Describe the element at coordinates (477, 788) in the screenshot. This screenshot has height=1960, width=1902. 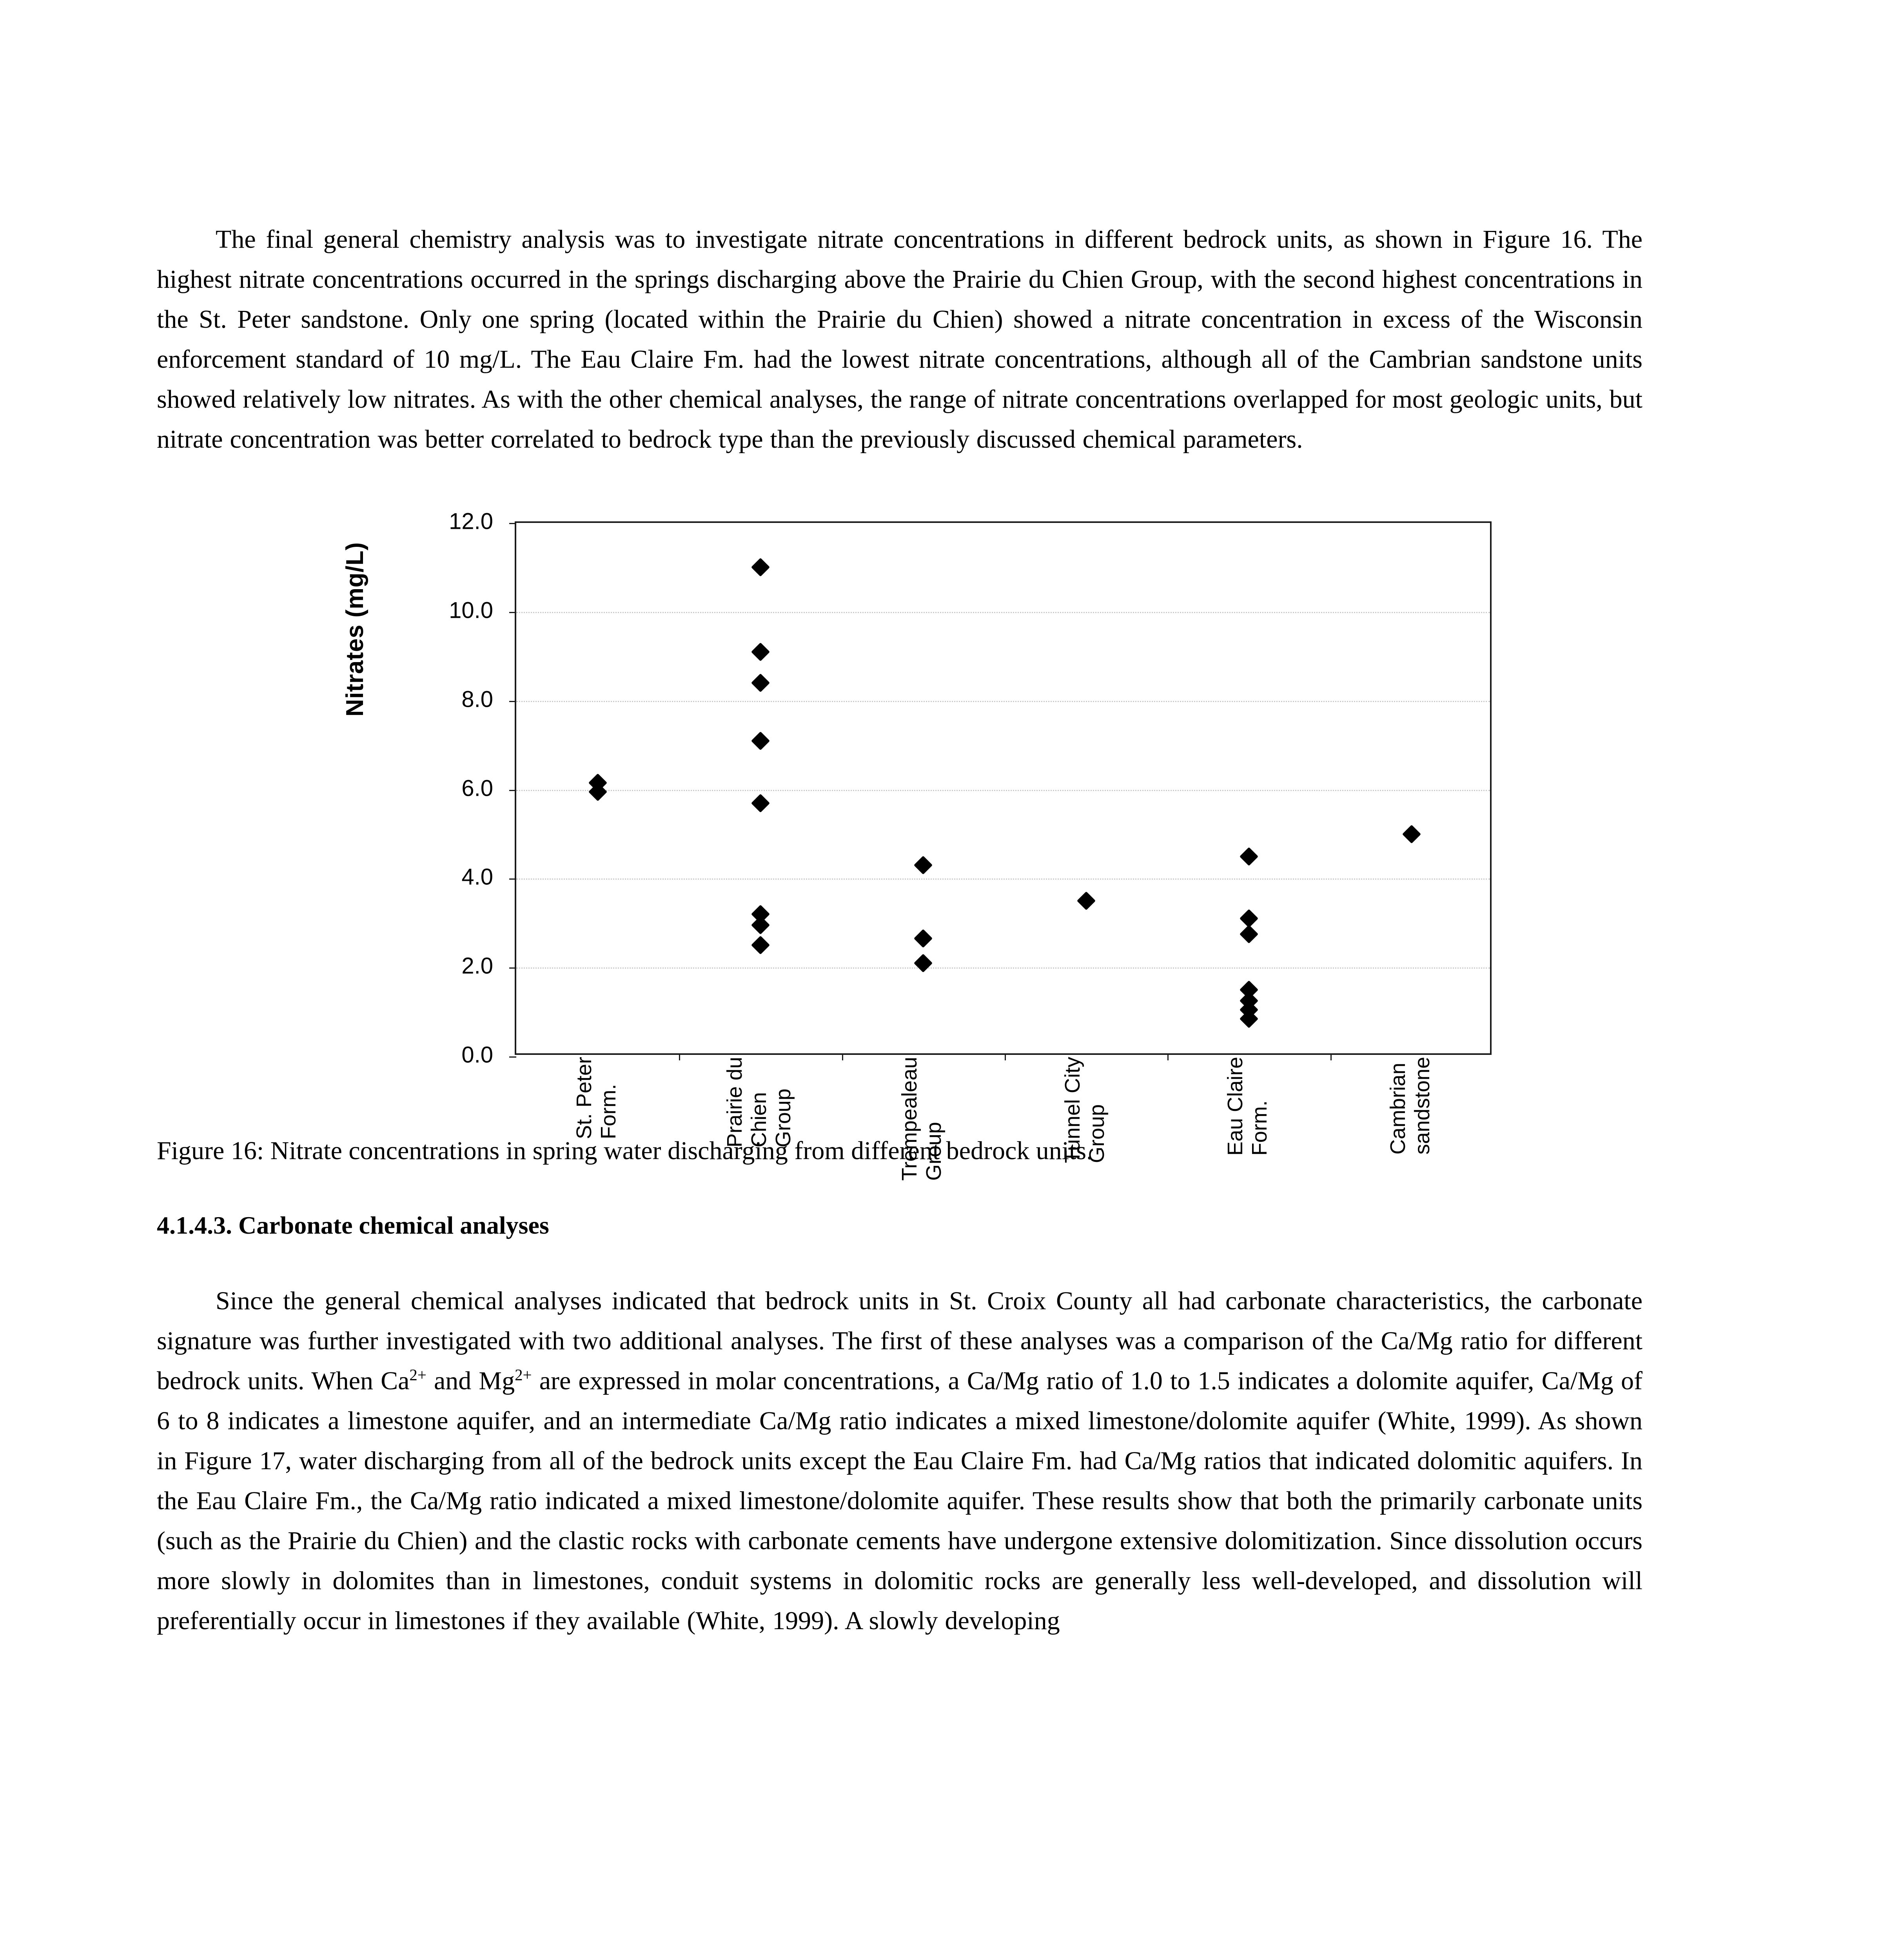
I see `y-tick-label: 6.0` at that location.